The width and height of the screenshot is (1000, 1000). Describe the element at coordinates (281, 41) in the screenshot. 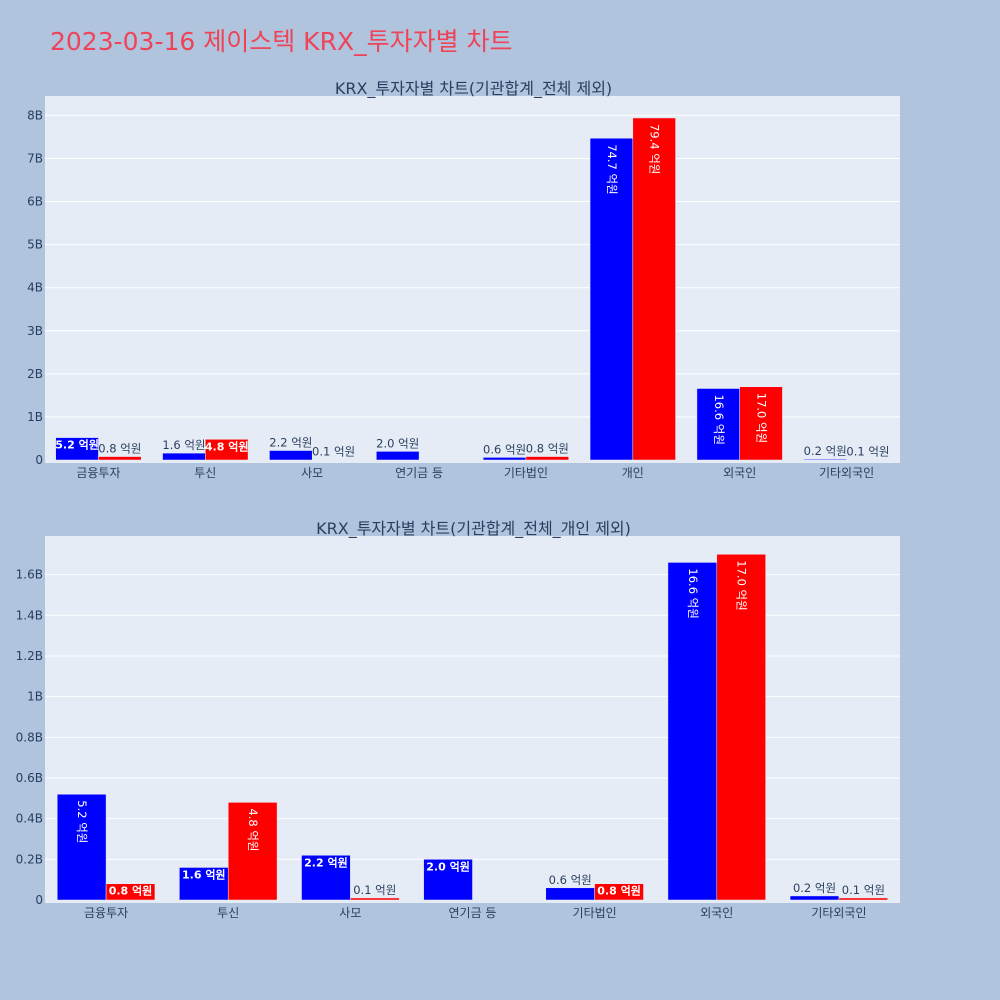

I see `page-title: 2023-03-16 제이스텍 KRX_투자자별 차트` at that location.